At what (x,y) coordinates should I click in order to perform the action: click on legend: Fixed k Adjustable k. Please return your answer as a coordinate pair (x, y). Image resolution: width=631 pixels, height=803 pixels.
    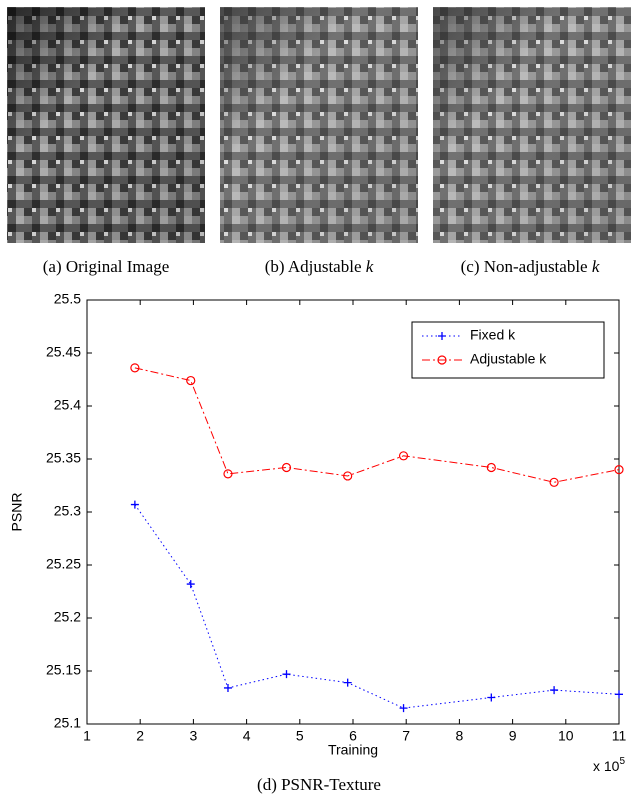
    Looking at the image, I should click on (508, 350).